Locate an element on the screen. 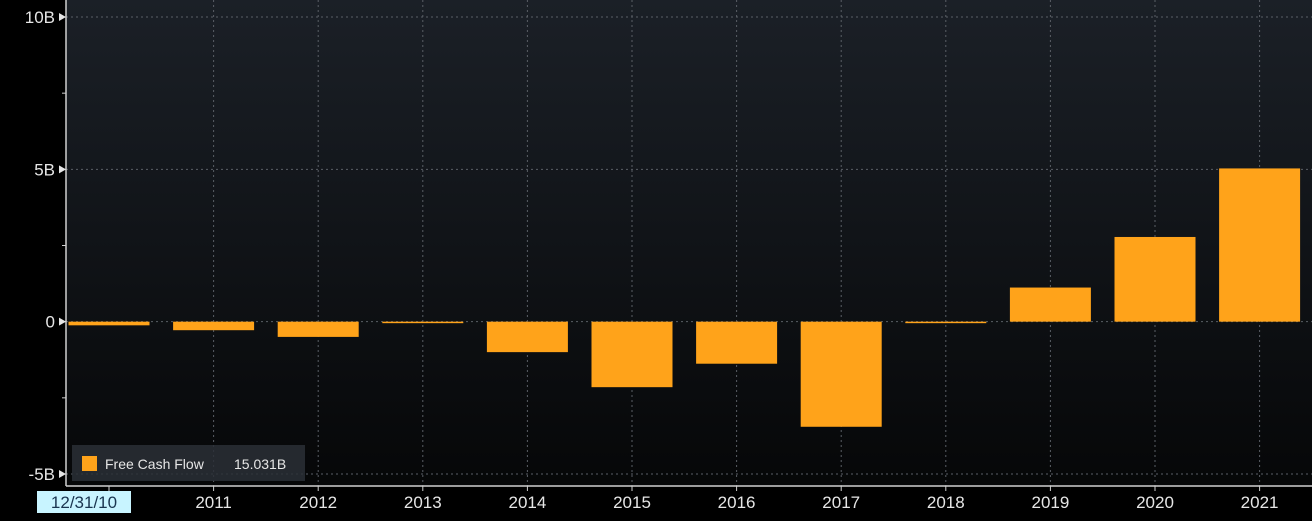 Image resolution: width=1312 pixels, height=521 pixels. x-label-highlight is located at coordinates (84, 502).